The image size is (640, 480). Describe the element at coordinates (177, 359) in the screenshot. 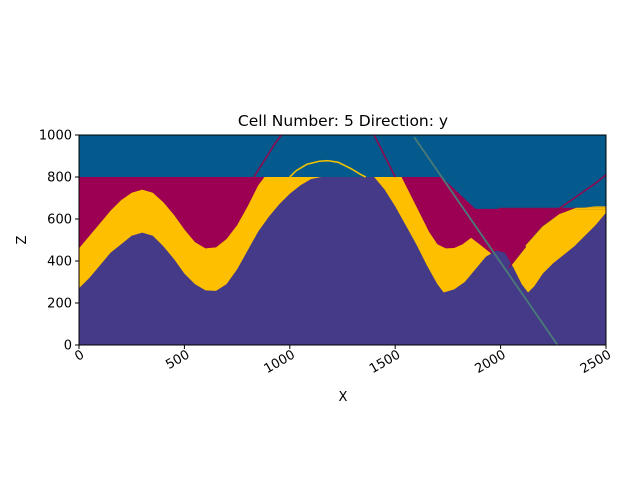

I see `x-tick-label: 500` at that location.